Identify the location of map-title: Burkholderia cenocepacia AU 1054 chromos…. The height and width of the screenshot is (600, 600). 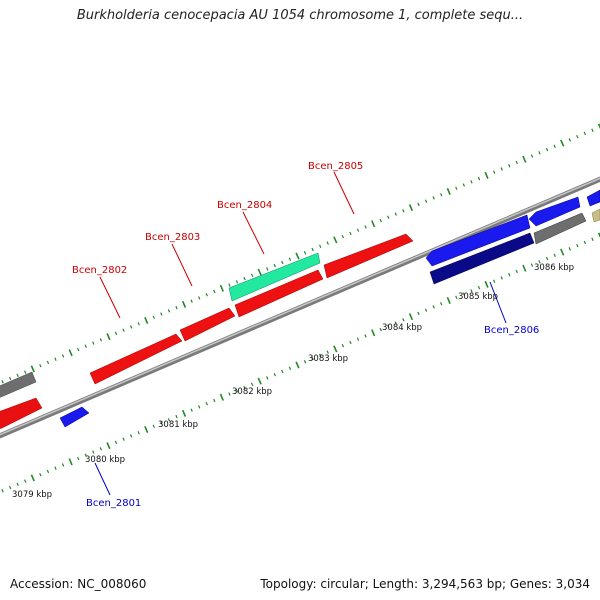
(300, 15).